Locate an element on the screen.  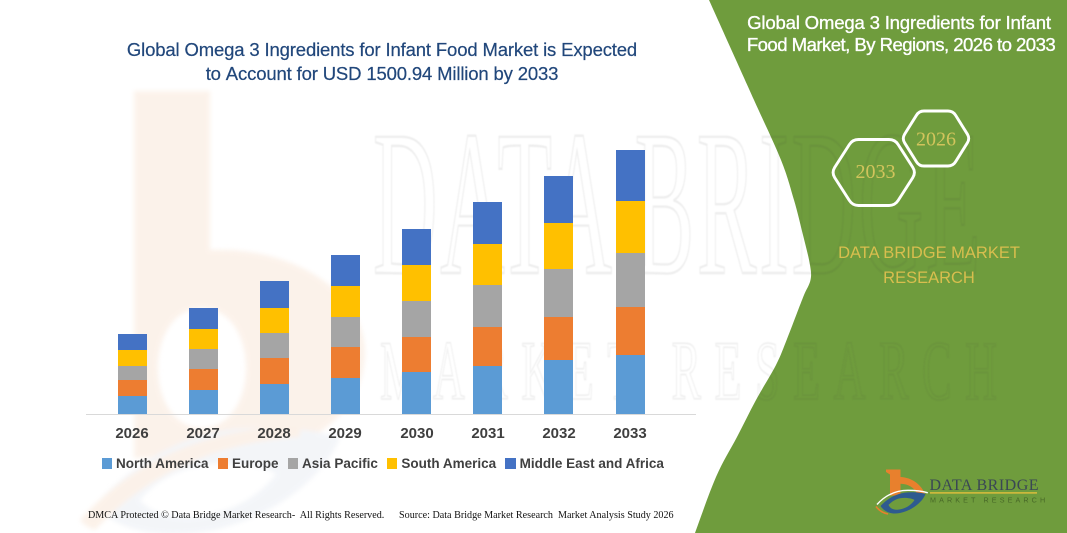
svg-text: 2026 is located at coordinates (936, 140).